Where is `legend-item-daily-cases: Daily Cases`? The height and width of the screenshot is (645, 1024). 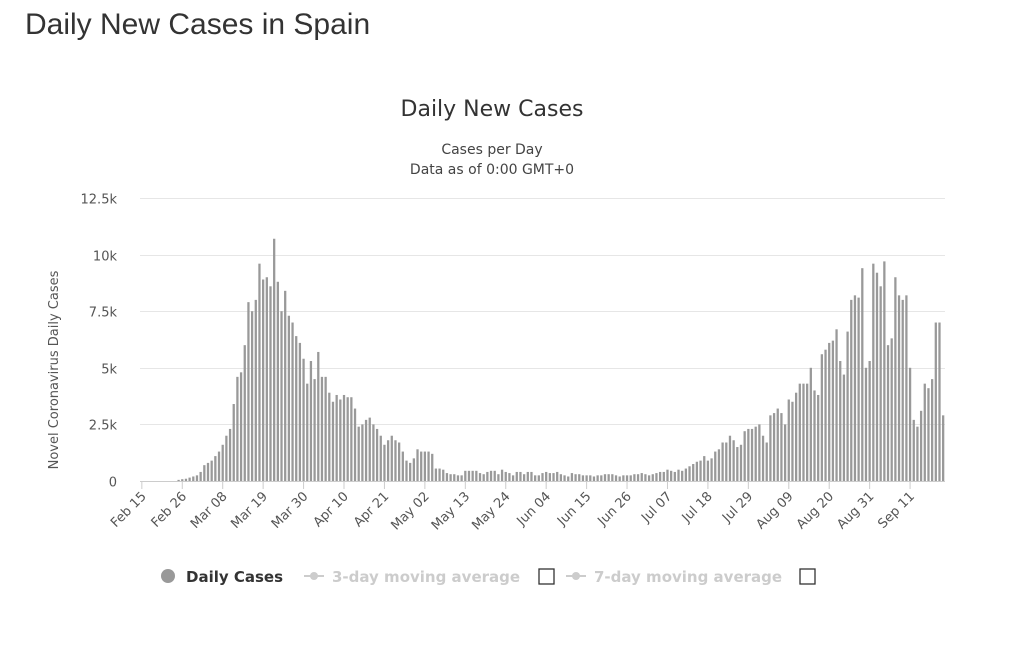 legend-item-daily-cases: Daily Cases is located at coordinates (222, 577).